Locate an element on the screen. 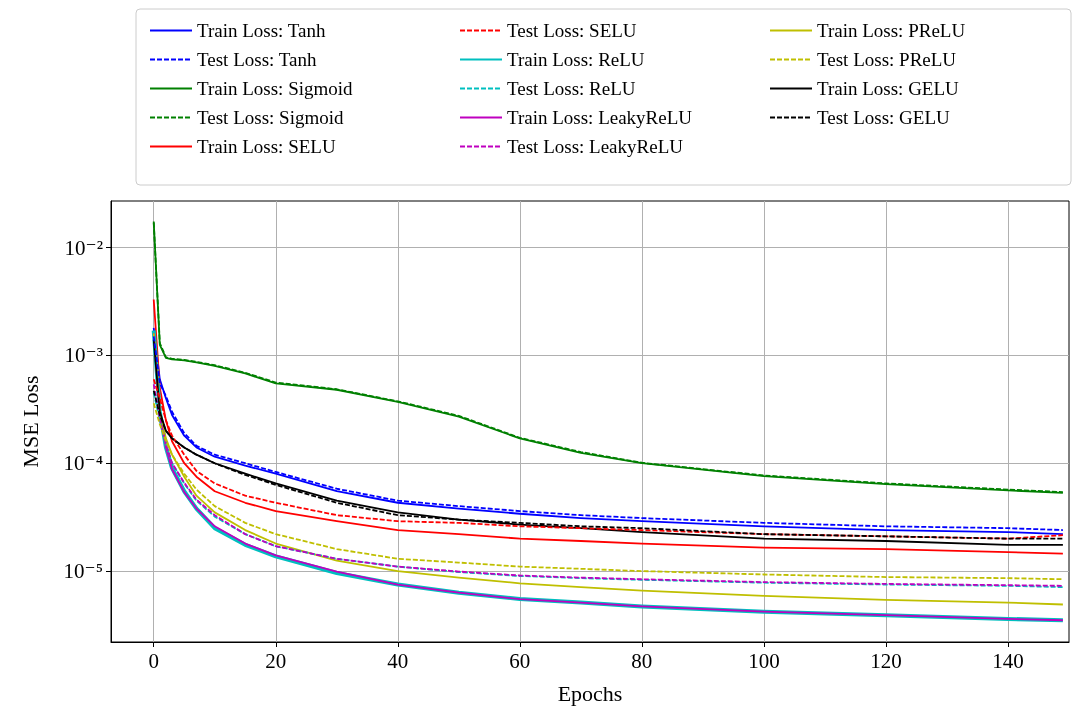 The image size is (1081, 717). y-tick-label: 10⁻² is located at coordinates (83, 247).